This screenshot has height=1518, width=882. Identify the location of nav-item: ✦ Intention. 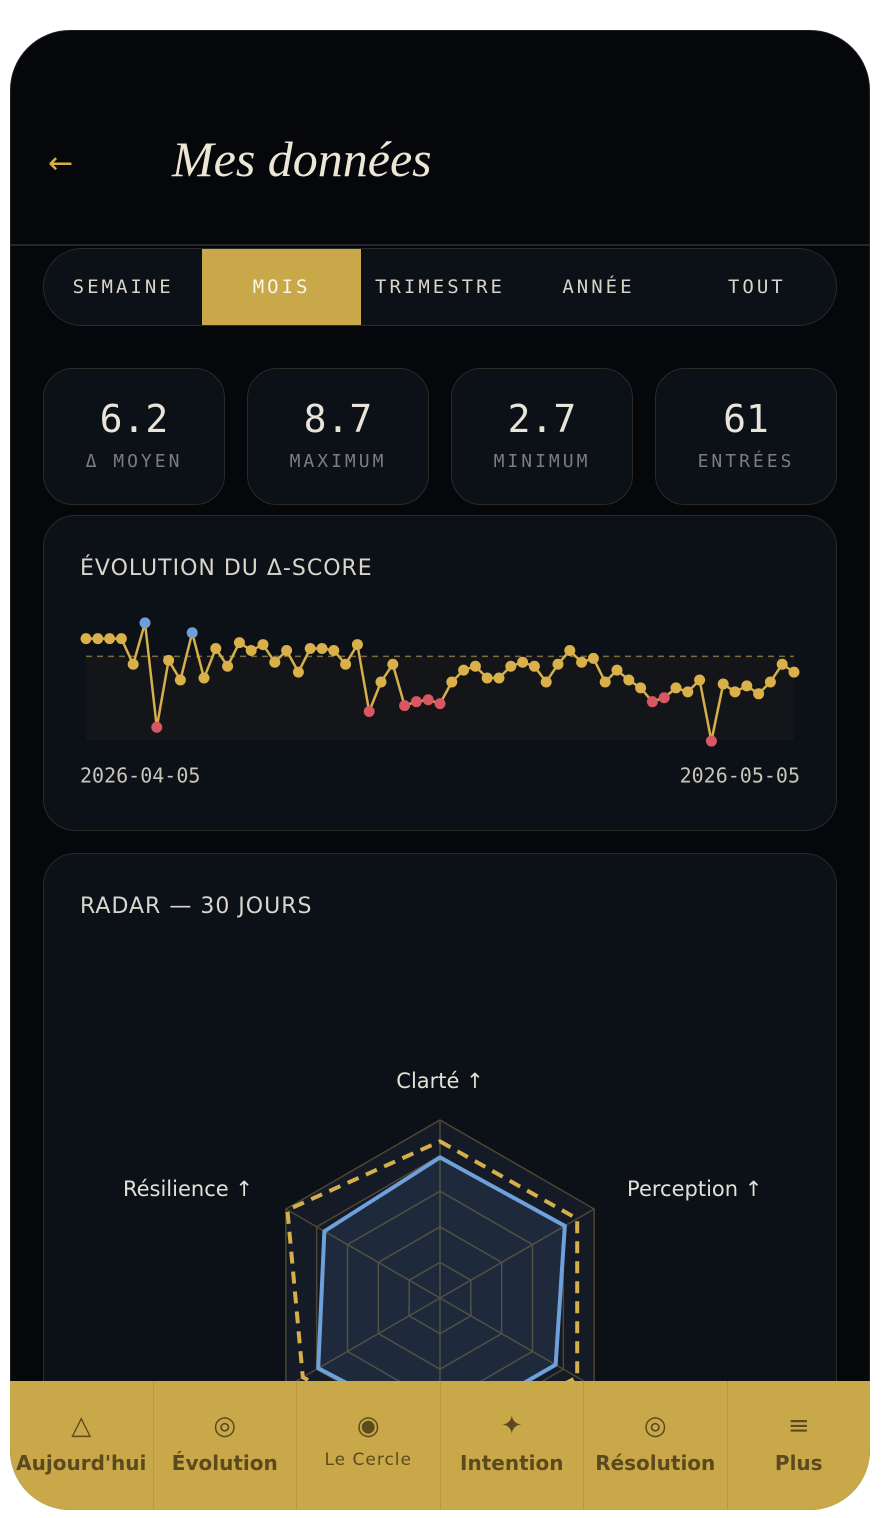
(511, 1445).